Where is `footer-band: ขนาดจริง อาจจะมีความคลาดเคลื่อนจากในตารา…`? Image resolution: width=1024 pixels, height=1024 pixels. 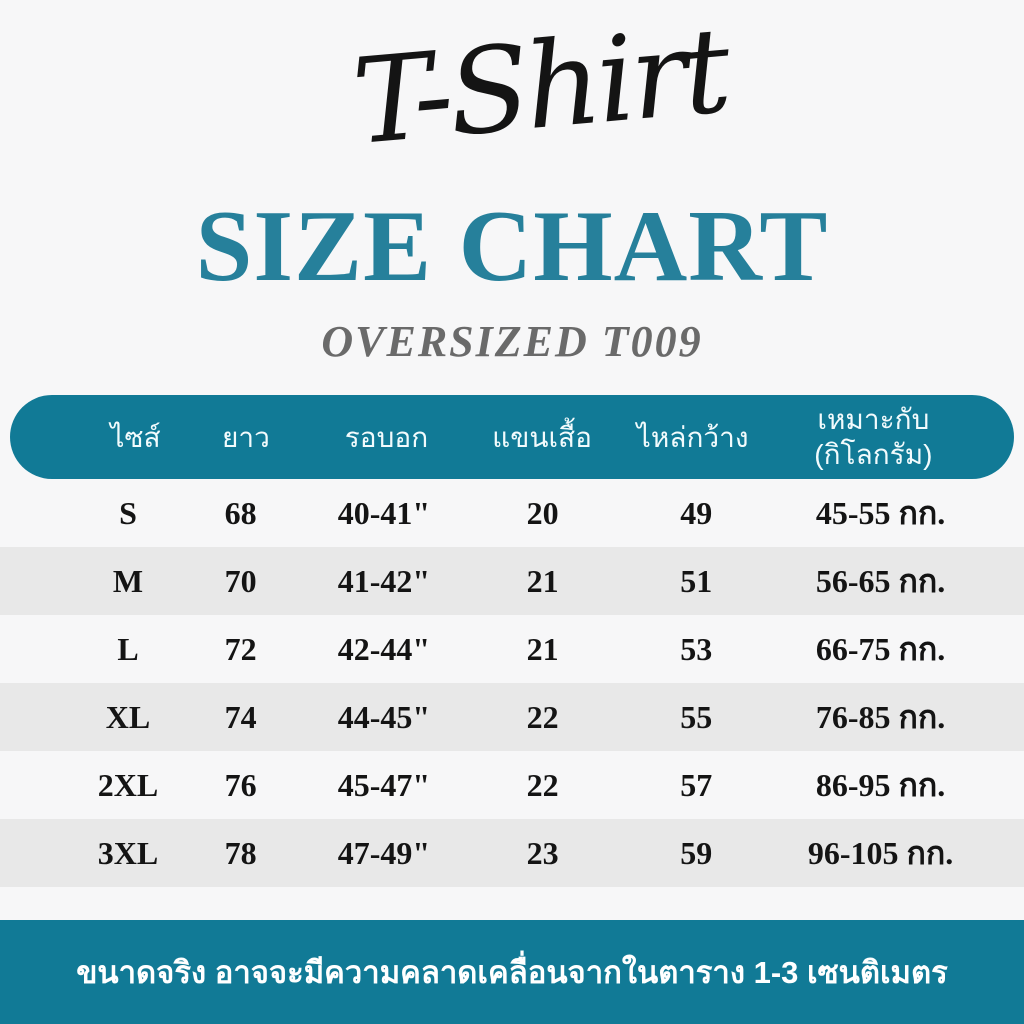
footer-band: ขนาดจริง อาจจะมีความคลาดเคลื่อนจากในตารา… is located at coordinates (512, 972).